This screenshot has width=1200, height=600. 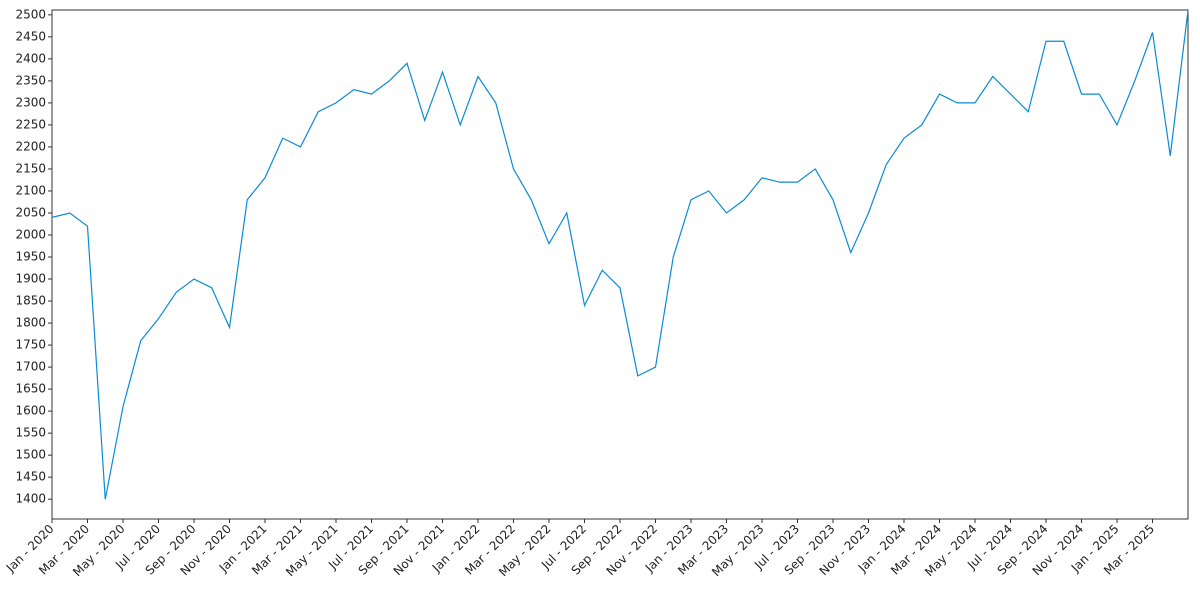 What do you see at coordinates (30, 389) in the screenshot?
I see `y-tick-label: 1650` at bounding box center [30, 389].